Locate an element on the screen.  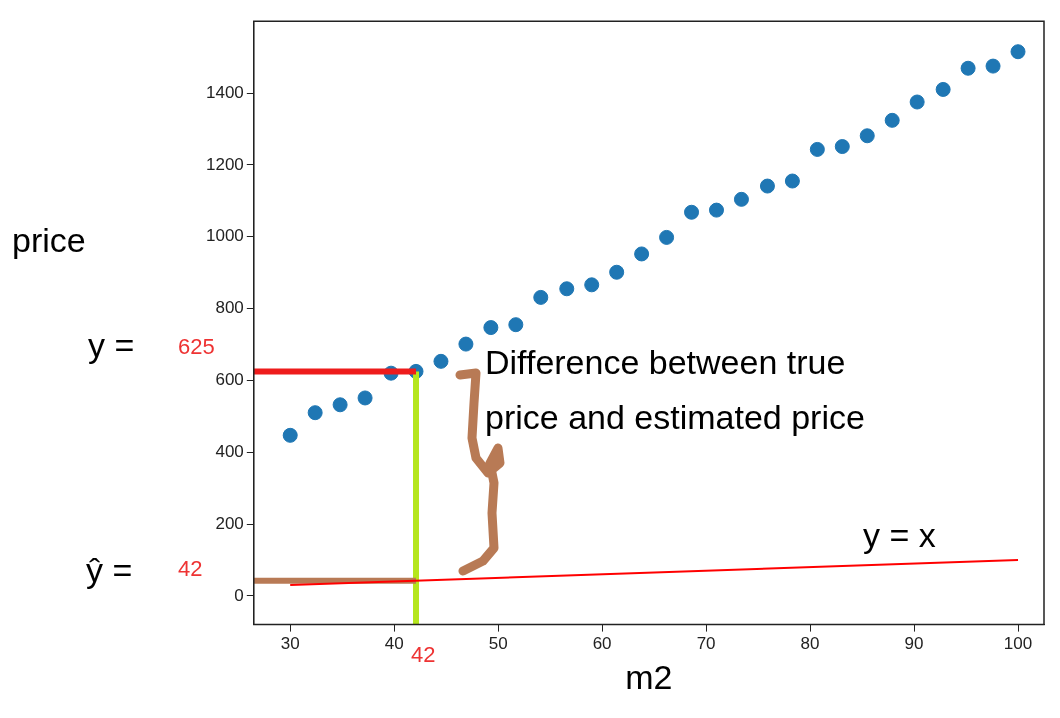
text: ŷ = is located at coordinates (109, 570).